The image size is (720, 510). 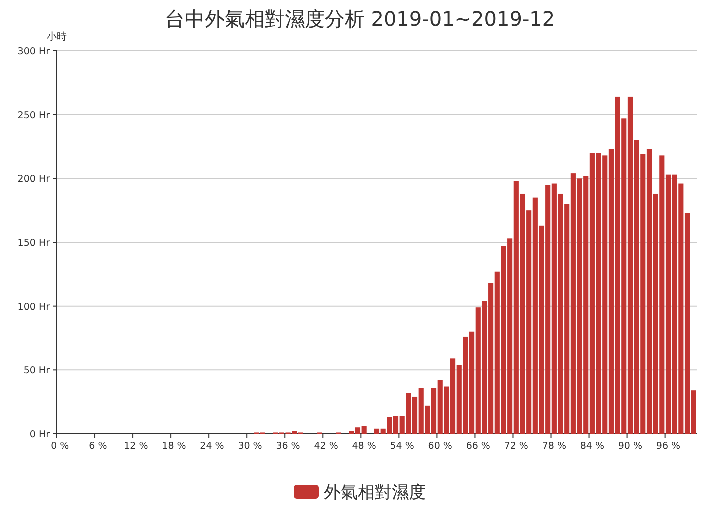 What do you see at coordinates (402, 446) in the screenshot?
I see `x-tick-label: 54 %` at bounding box center [402, 446].